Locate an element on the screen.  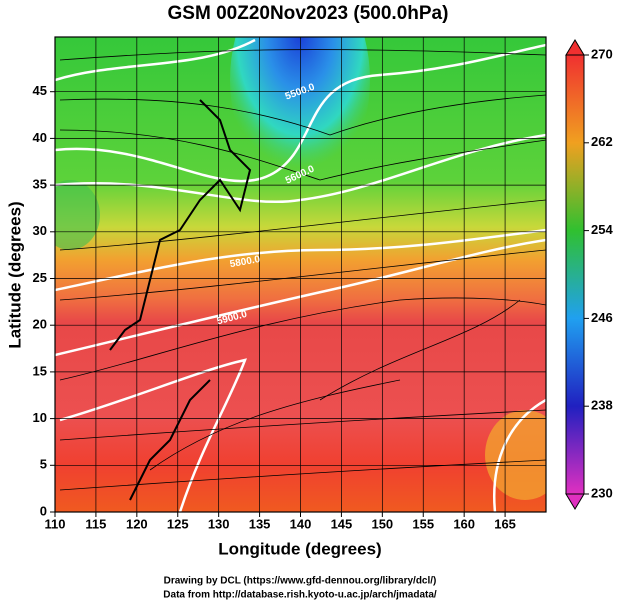
colorbar-tick-label: 262 is located at coordinates (602, 141).